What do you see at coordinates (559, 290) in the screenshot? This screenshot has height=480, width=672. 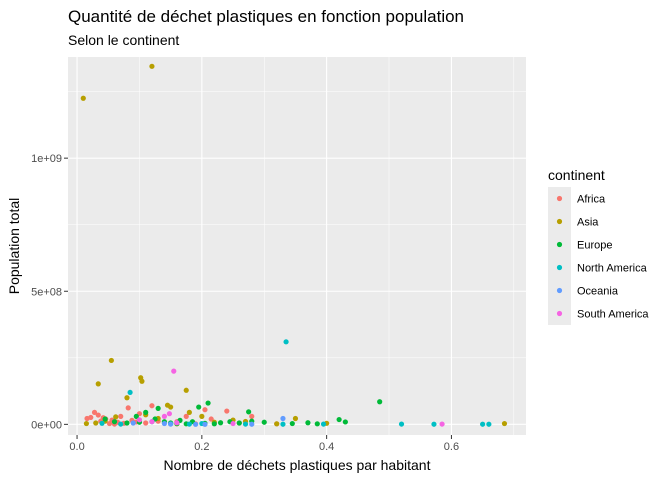 I see `legend-dot-oceania` at bounding box center [559, 290].